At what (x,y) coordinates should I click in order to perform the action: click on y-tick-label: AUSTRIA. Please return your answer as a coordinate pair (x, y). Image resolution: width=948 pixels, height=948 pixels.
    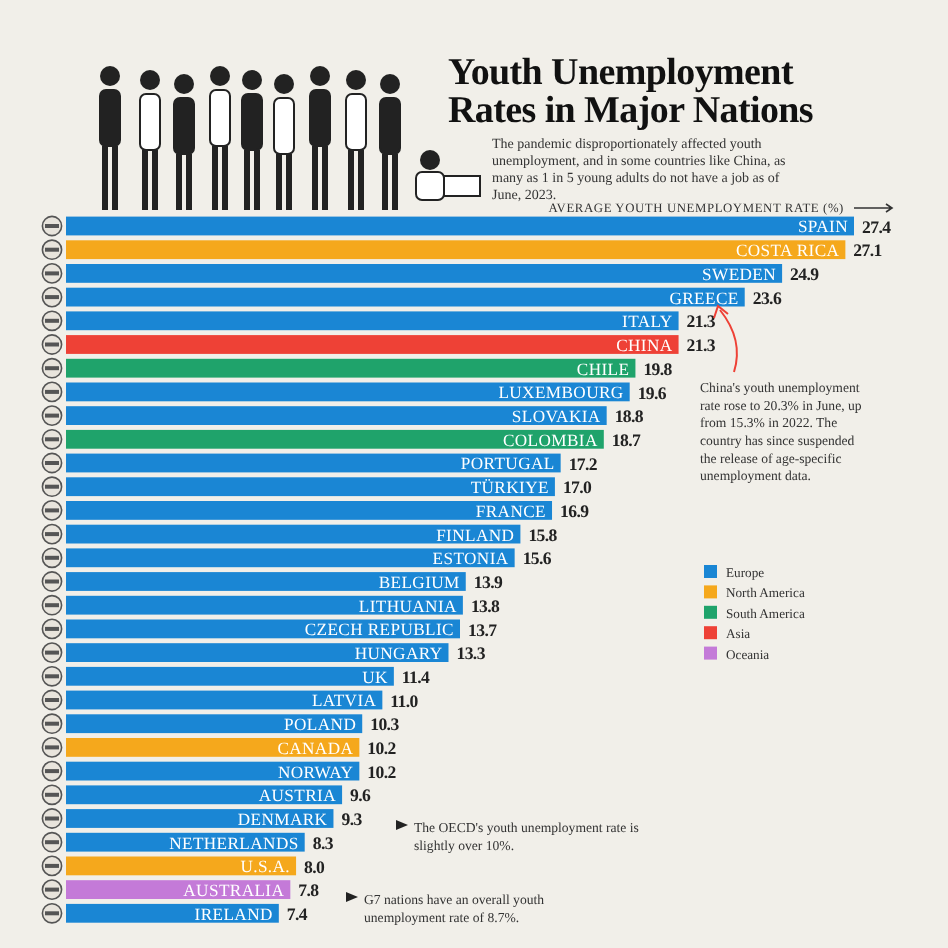
    Looking at the image, I should click on (298, 795).